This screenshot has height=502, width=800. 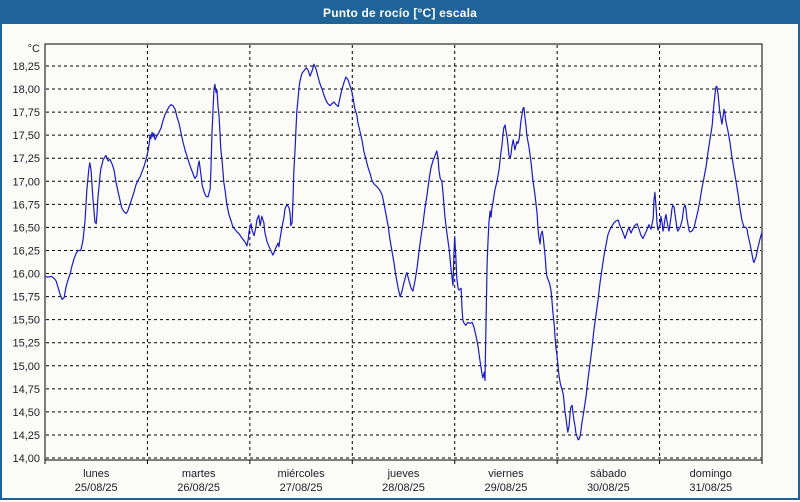 What do you see at coordinates (26, 367) in the screenshot?
I see `y-tick-label: 15,00` at bounding box center [26, 367].